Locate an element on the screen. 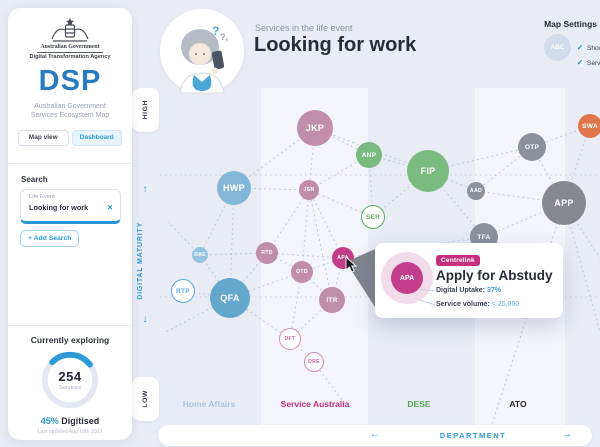  map-settings-option-2: ✓ Serv is located at coordinates (588, 63).